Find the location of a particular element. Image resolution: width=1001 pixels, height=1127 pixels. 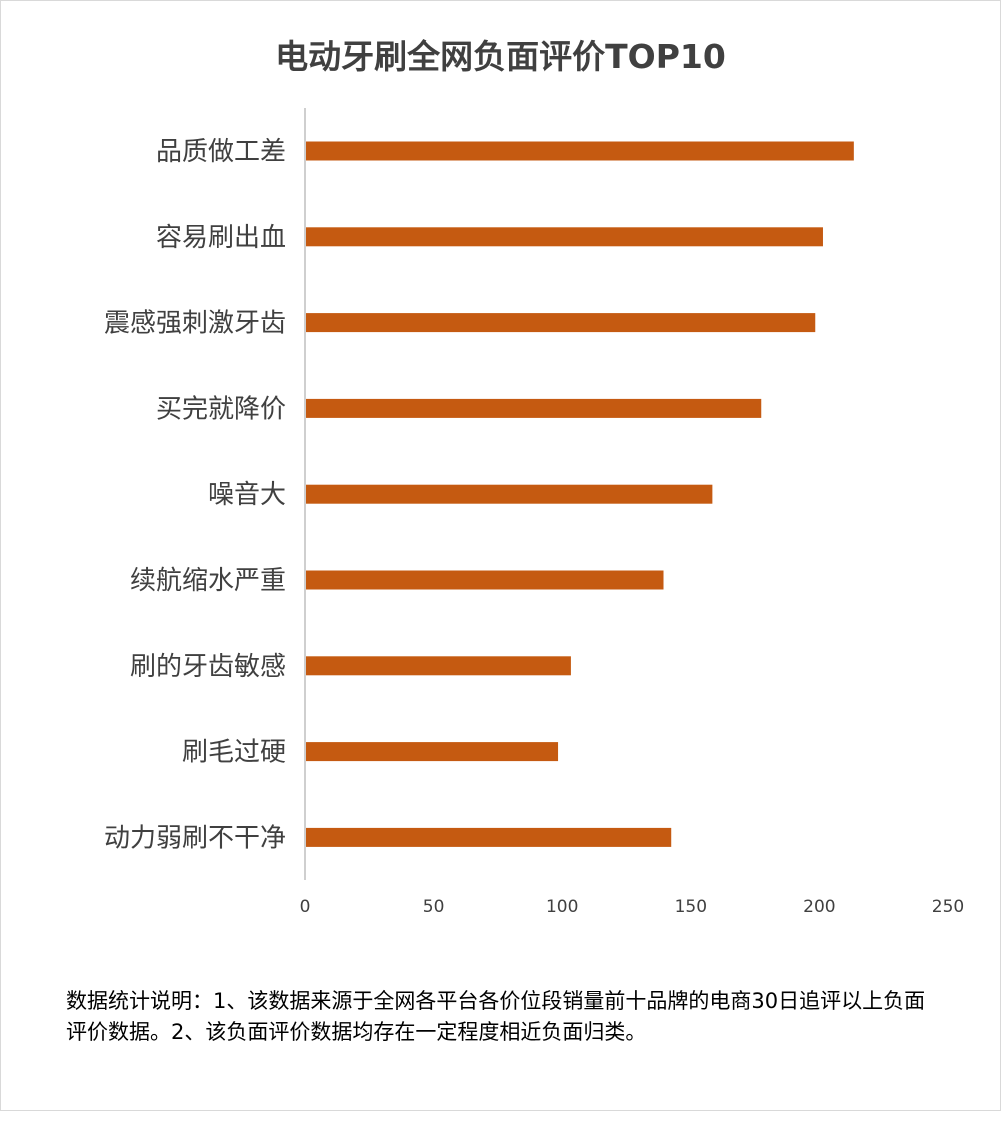

x-tick-label-100: 100 is located at coordinates (562, 907).